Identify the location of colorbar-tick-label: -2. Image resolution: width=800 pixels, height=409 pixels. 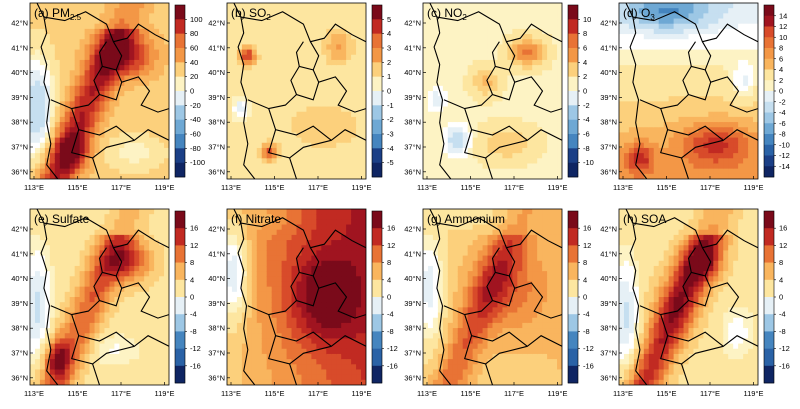
(390, 119).